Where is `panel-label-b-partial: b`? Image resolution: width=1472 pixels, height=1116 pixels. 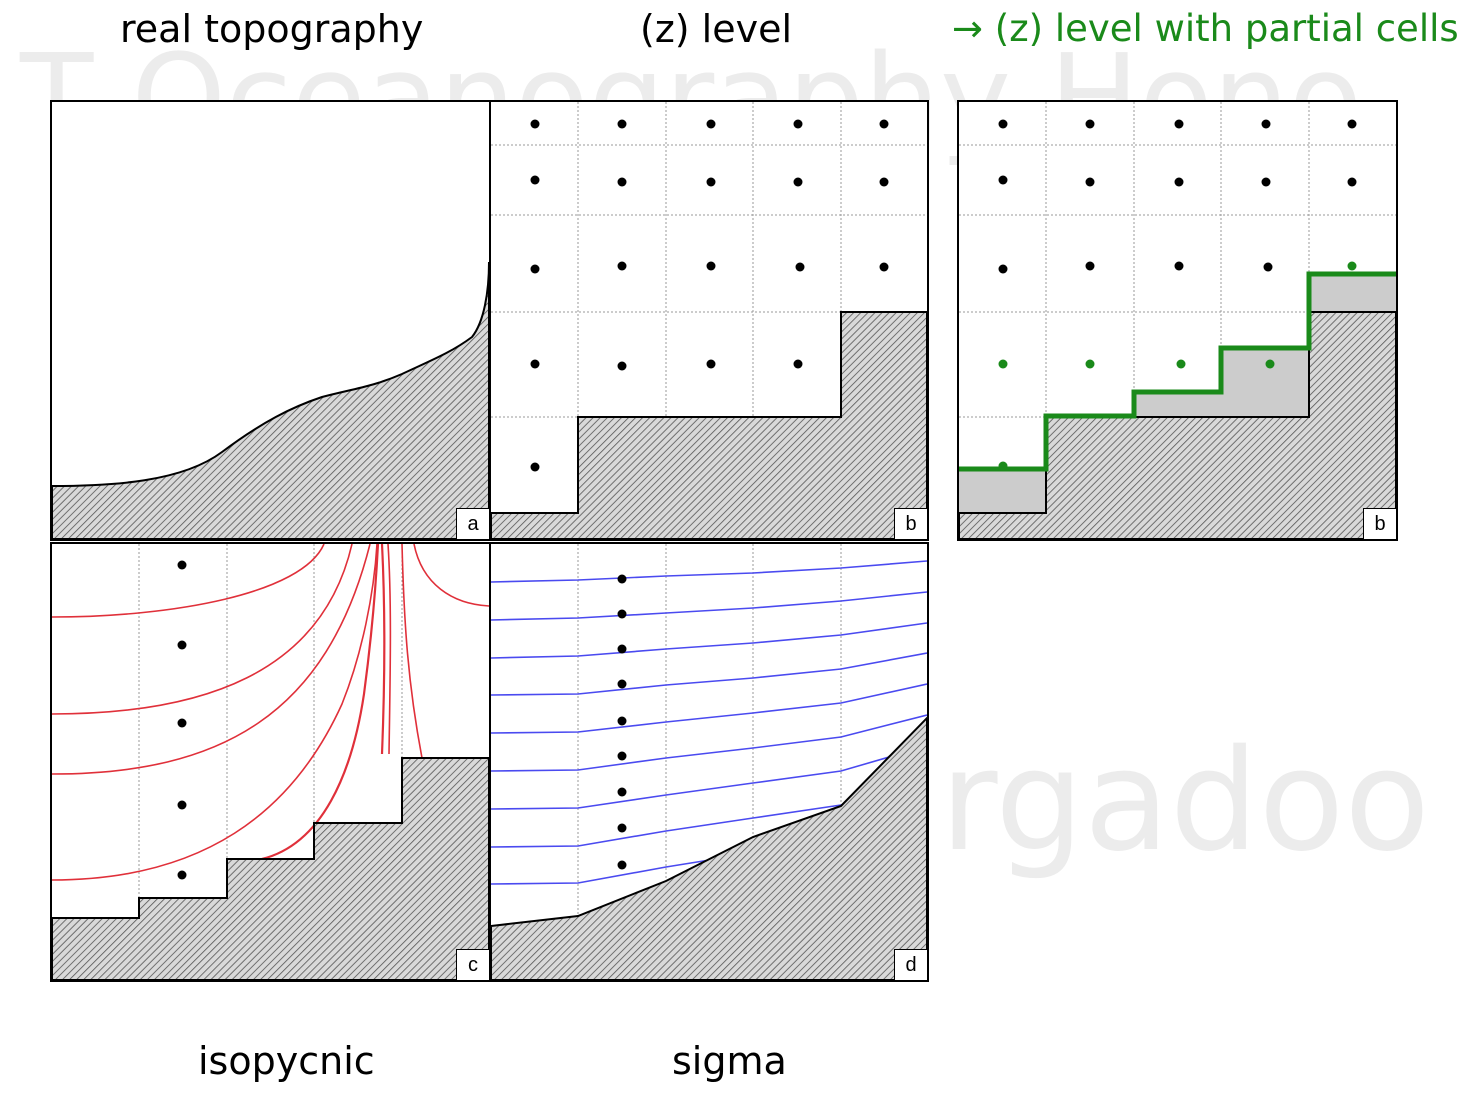 panel-label-b-partial: b is located at coordinates (1379, 523).